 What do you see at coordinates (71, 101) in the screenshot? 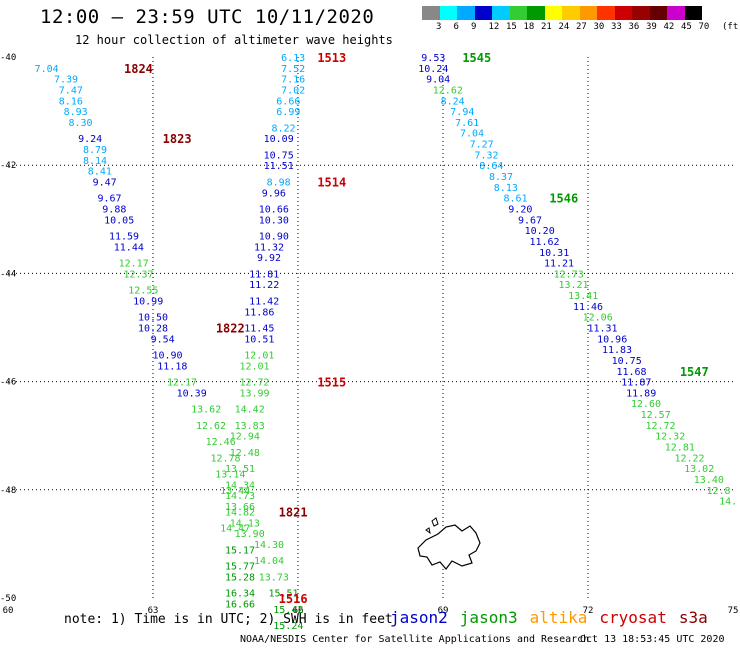
I see `wave-height-label: 8.16` at bounding box center [71, 101].